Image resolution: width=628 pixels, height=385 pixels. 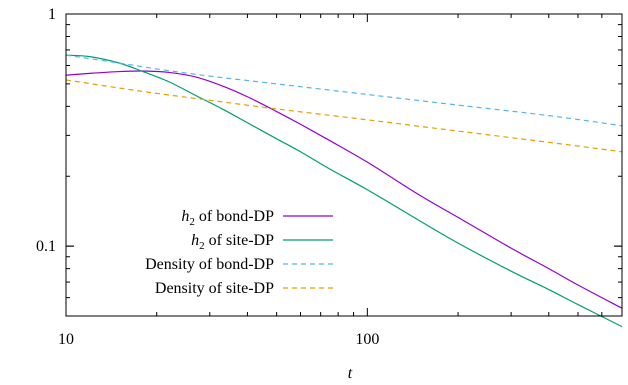 What do you see at coordinates (232, 242) in the screenshot?
I see `legend-label-2: h2 of site-DP` at bounding box center [232, 242].